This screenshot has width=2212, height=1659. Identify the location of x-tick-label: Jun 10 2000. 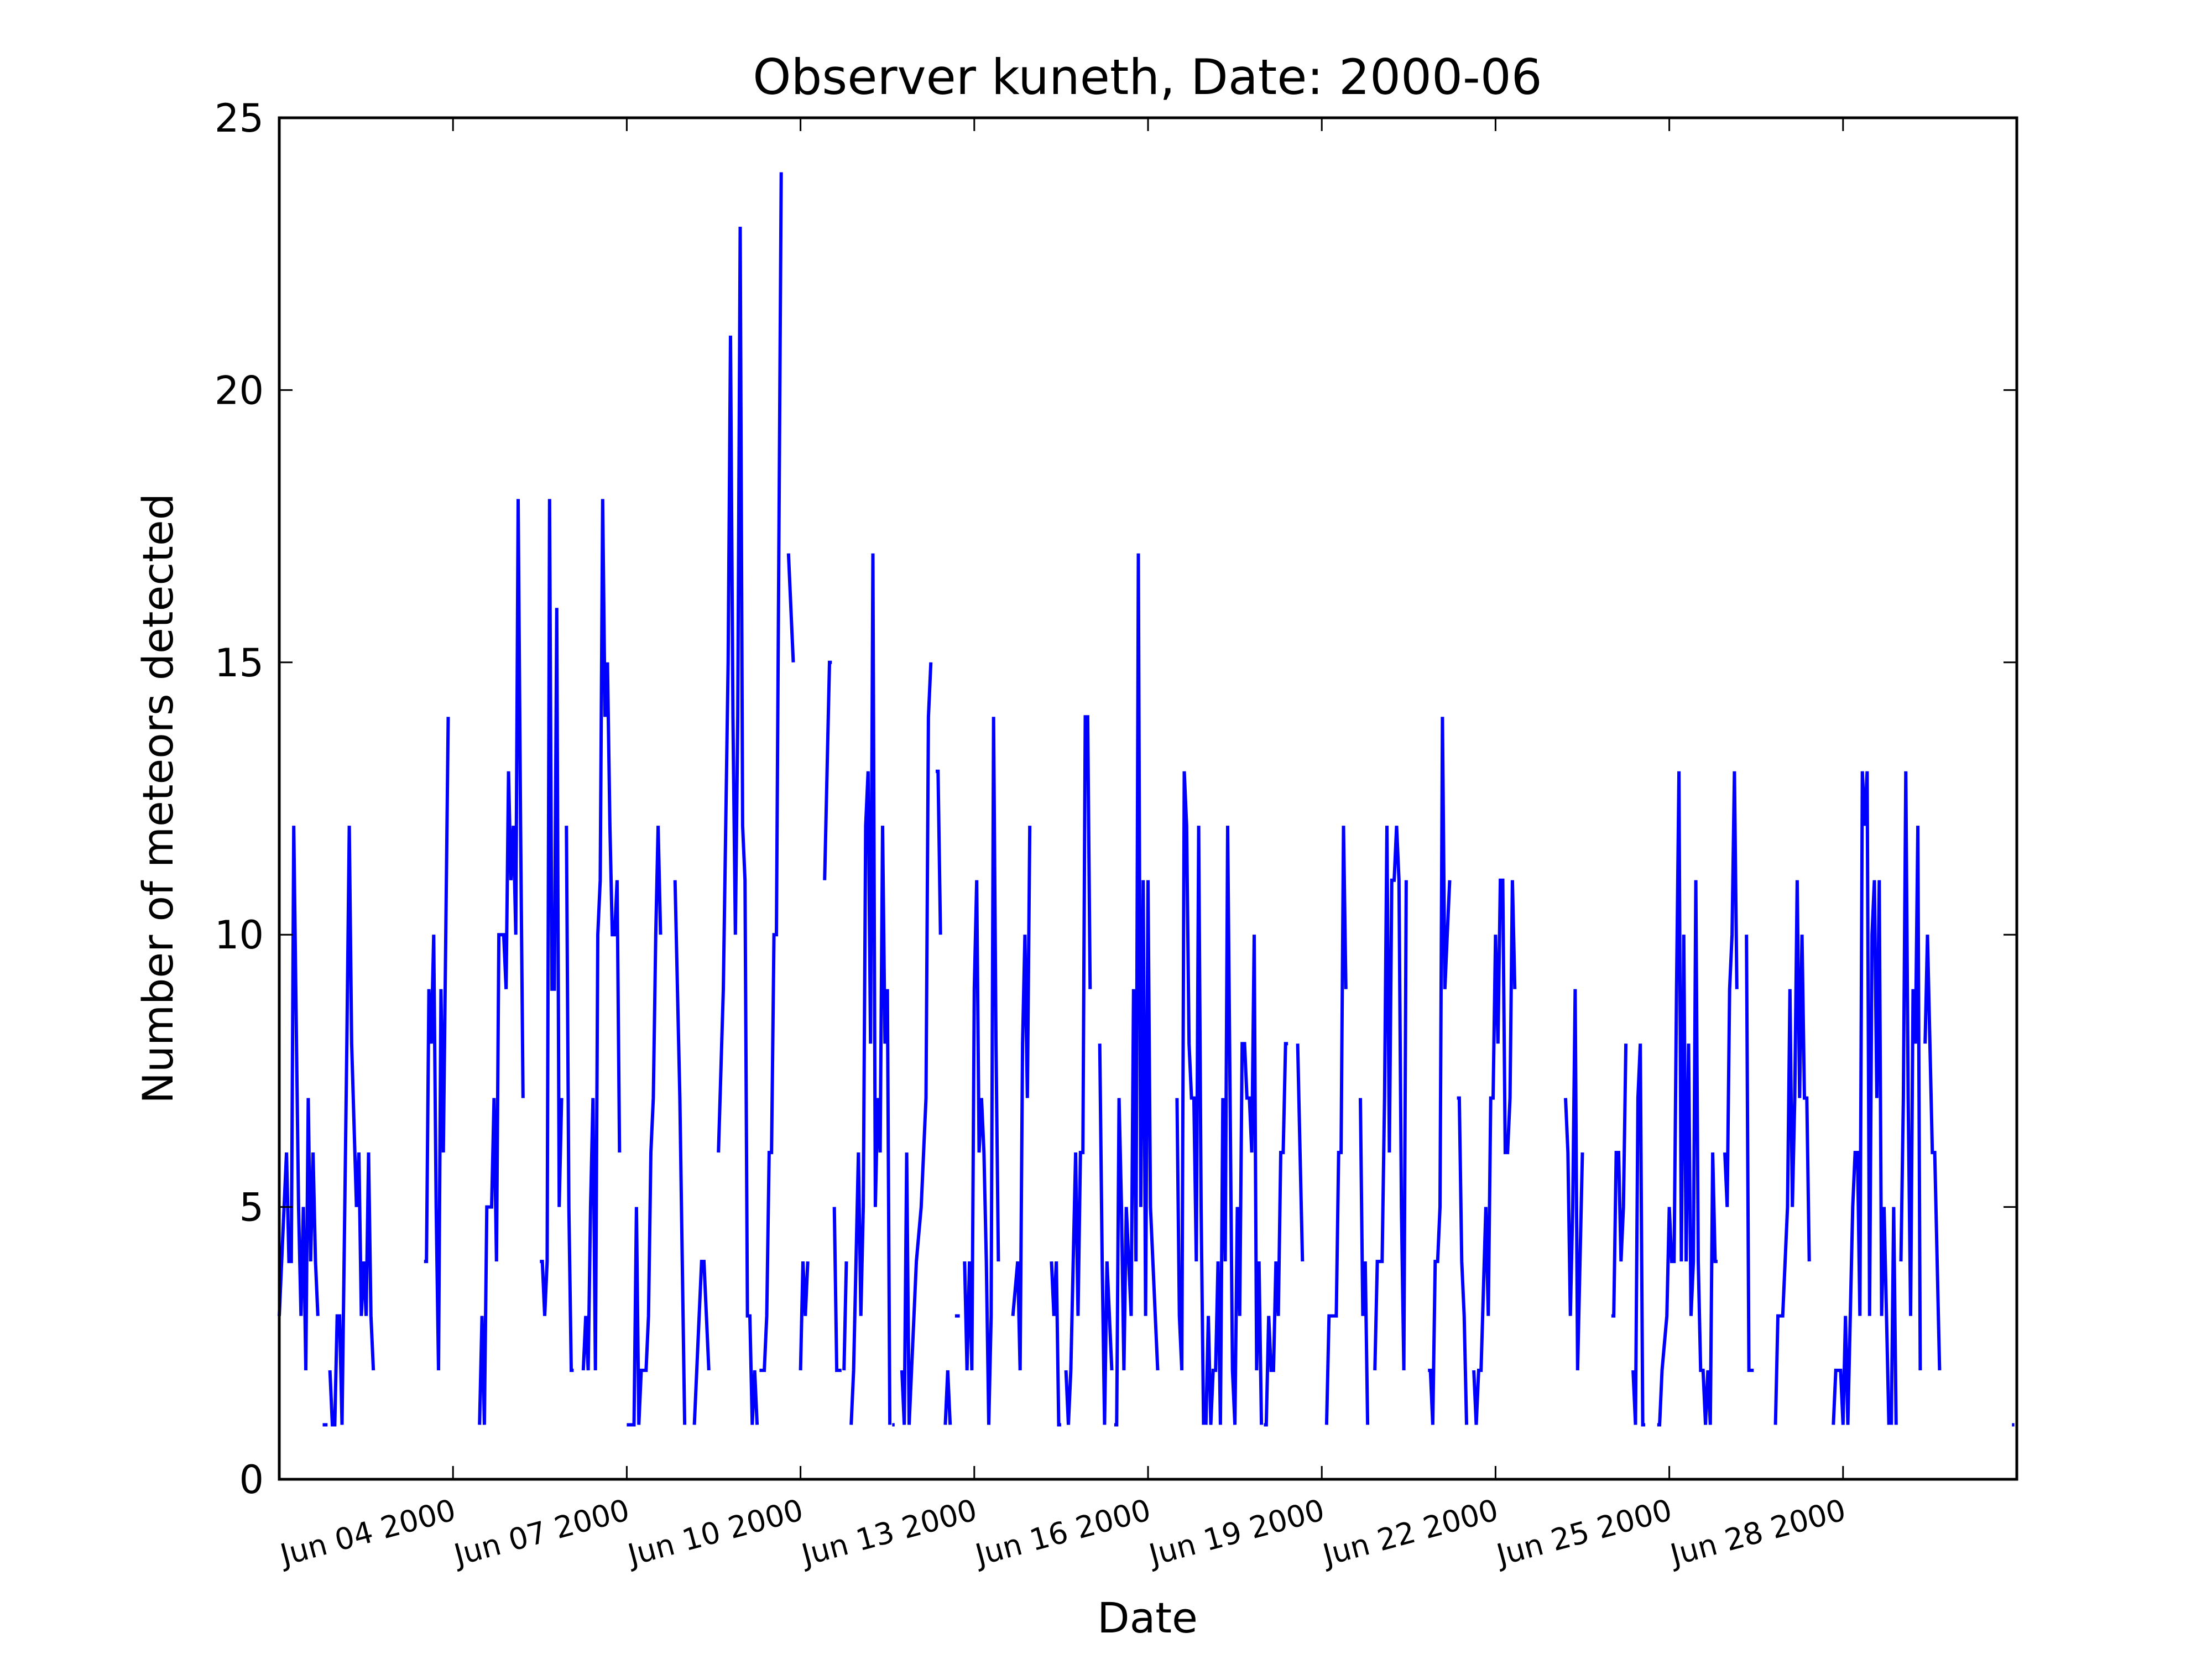
(715, 1533).